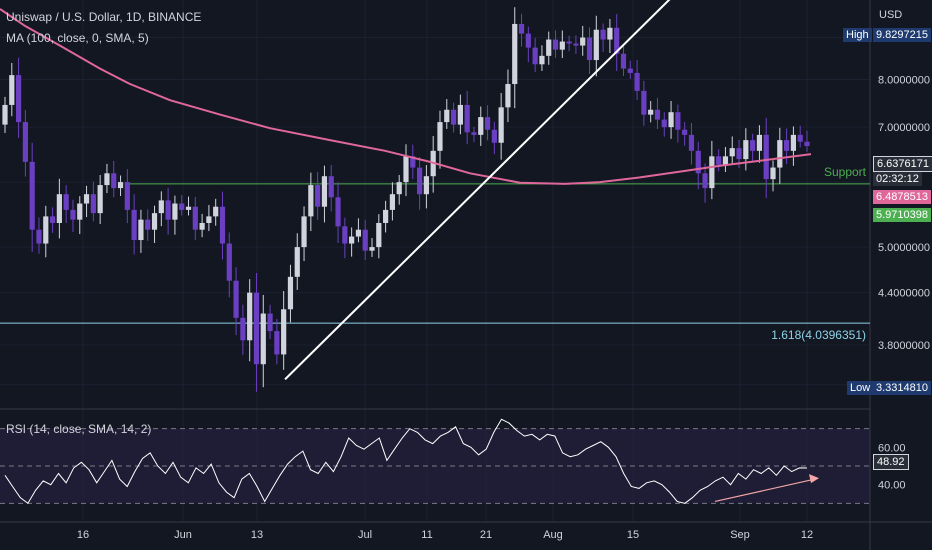 The width and height of the screenshot is (932, 550). I want to click on time-tick-label: 15, so click(633, 535).